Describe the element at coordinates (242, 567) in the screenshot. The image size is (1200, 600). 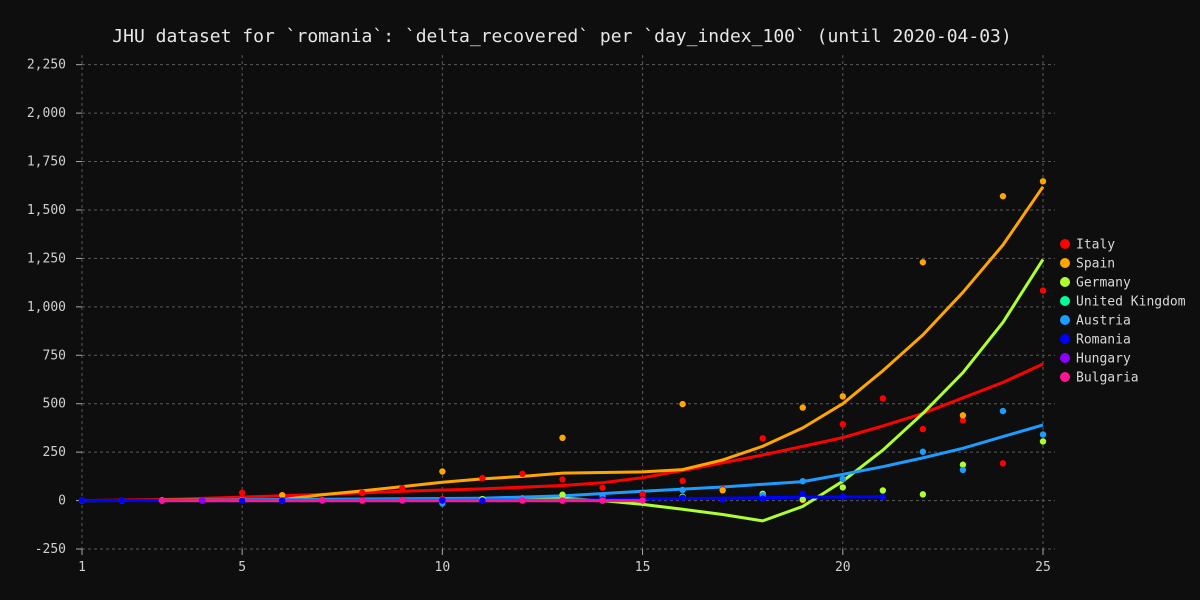
I see `x-tick-label: 5` at that location.